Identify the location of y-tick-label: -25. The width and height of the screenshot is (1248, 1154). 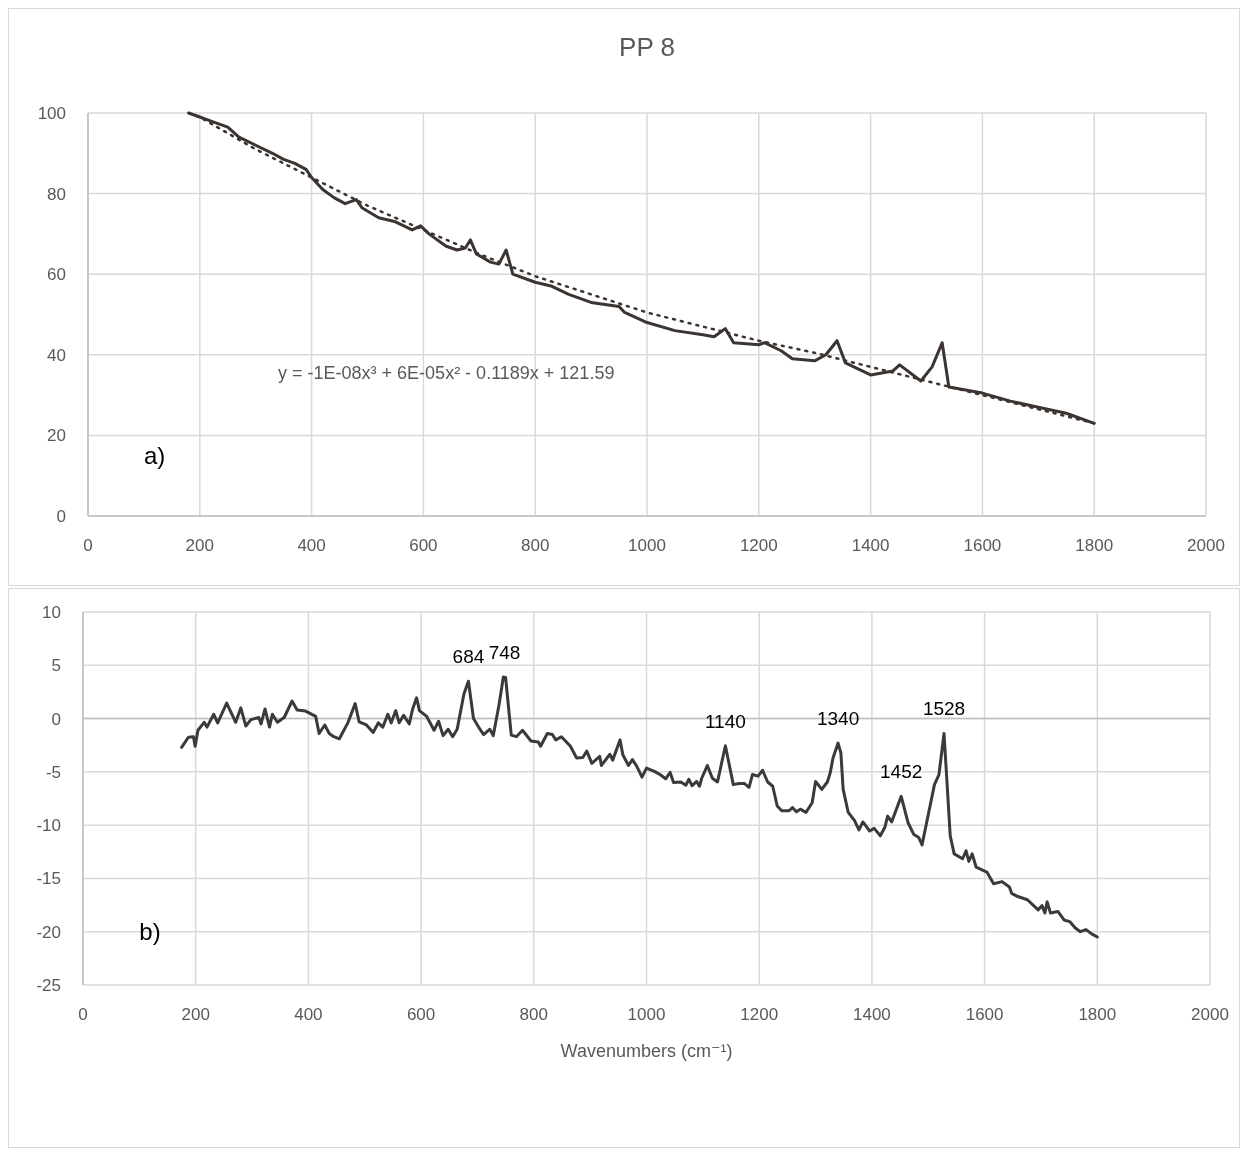
(48, 985).